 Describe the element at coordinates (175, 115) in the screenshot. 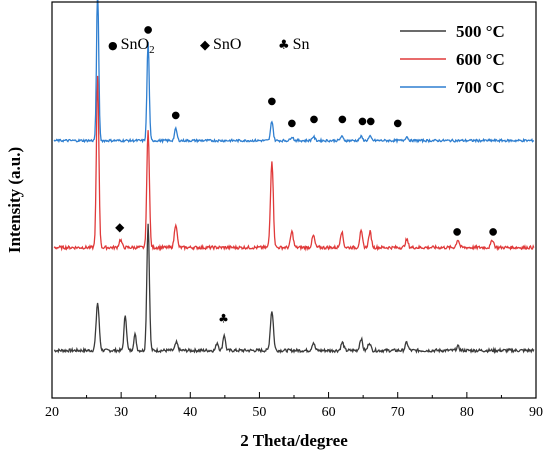

I see `peak-marker-2: ●` at that location.